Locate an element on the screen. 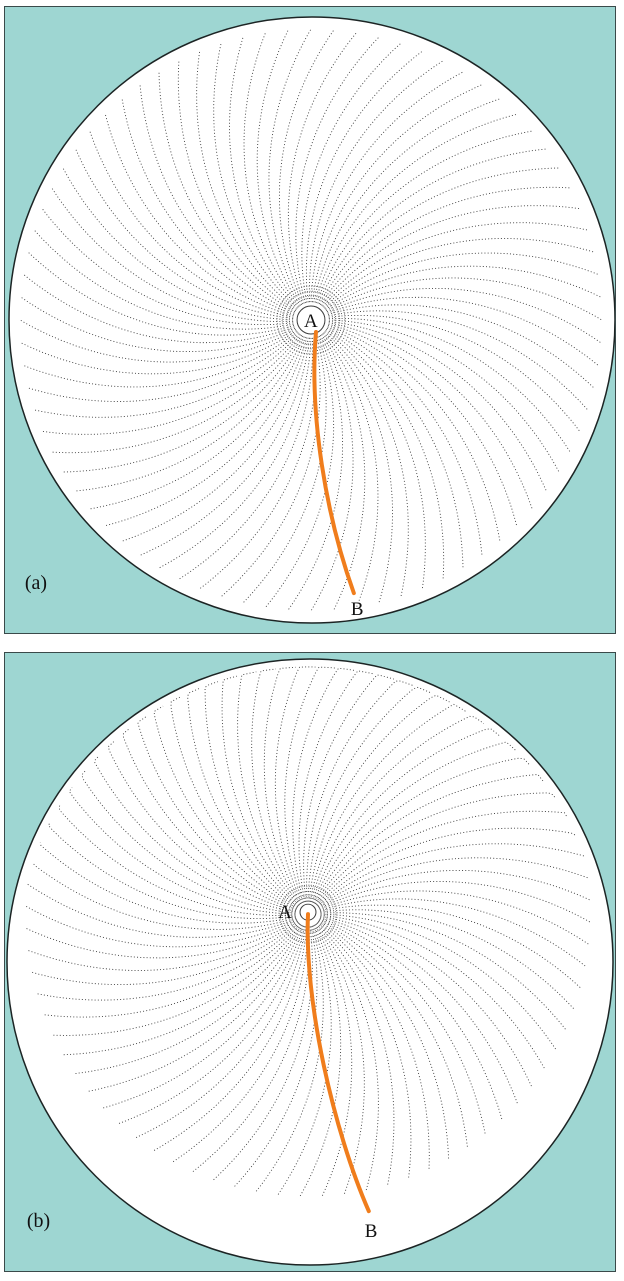  source-ring is located at coordinates (311, 320).